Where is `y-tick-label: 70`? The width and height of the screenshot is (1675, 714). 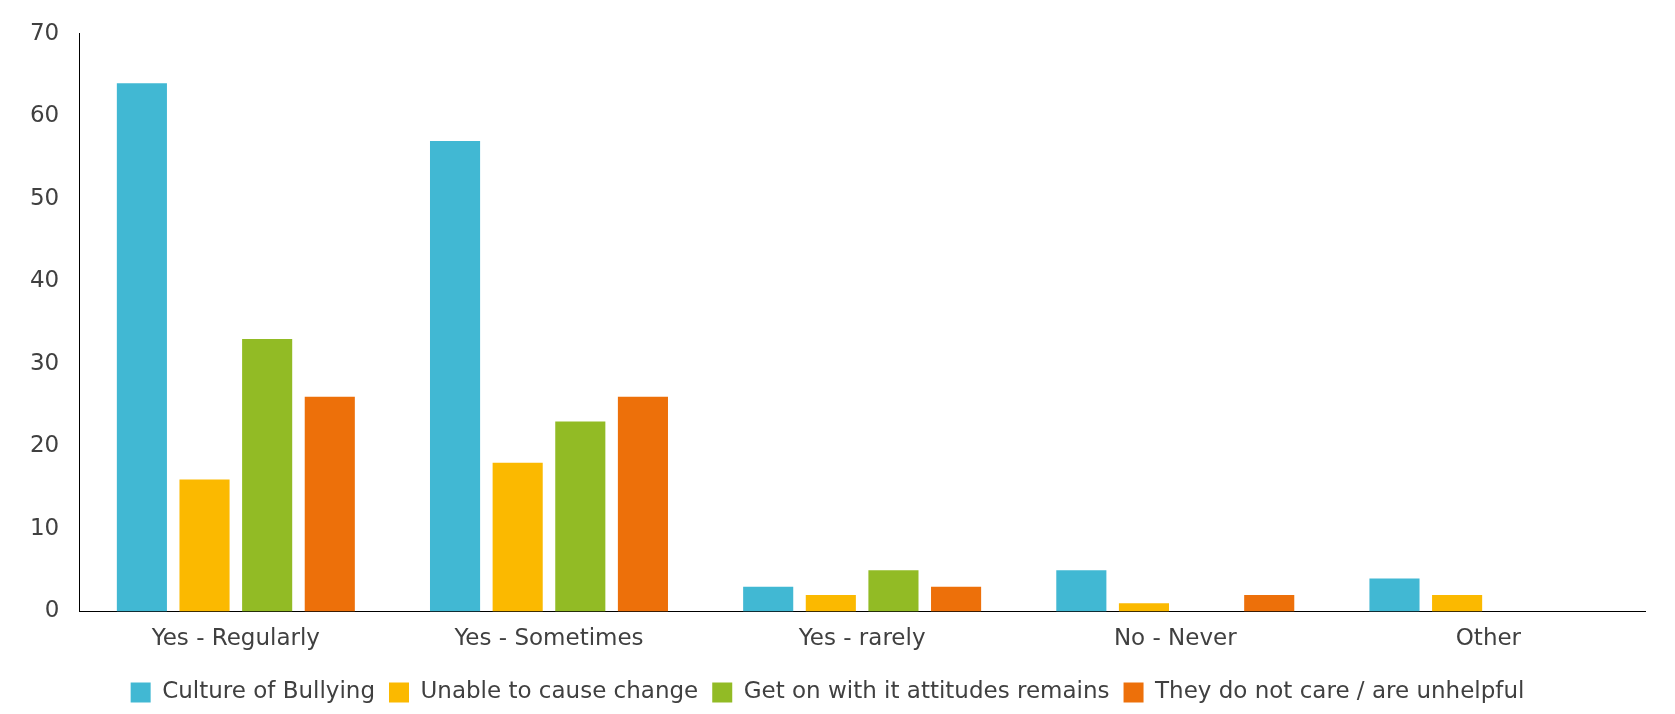 y-tick-label: 70 is located at coordinates (44, 31).